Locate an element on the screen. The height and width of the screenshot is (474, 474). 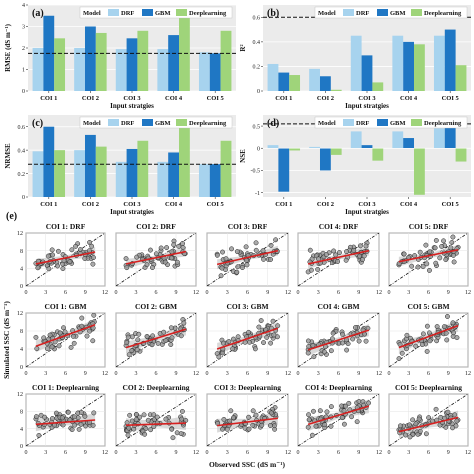
y-tick-label: 2 is located at coordinates (23, 49).